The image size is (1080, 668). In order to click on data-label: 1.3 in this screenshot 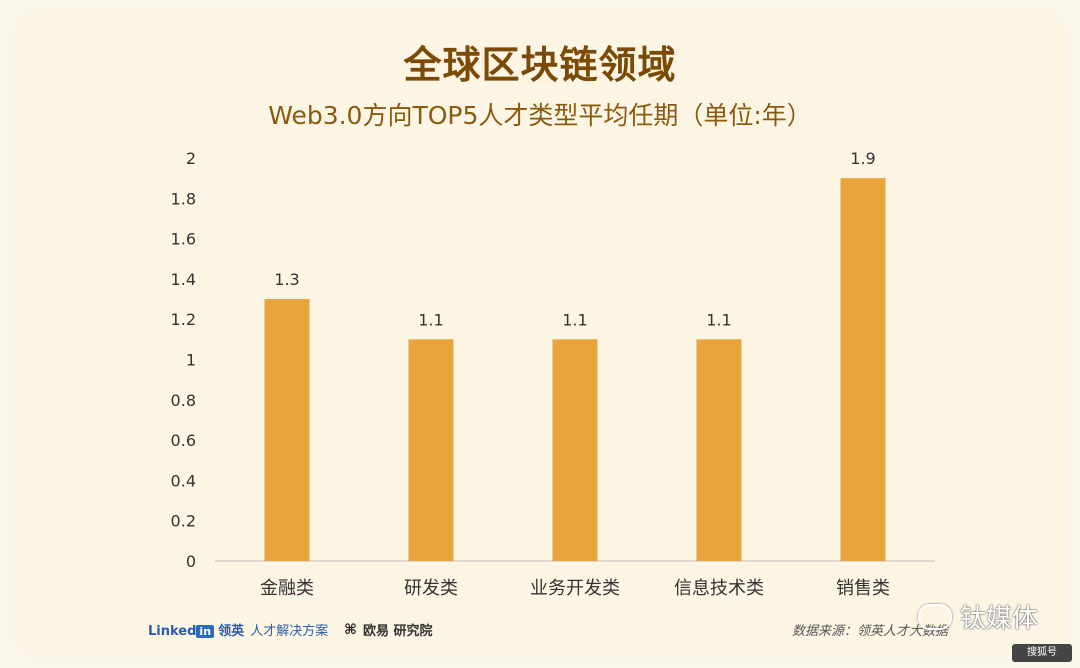, I will do `click(286, 279)`.